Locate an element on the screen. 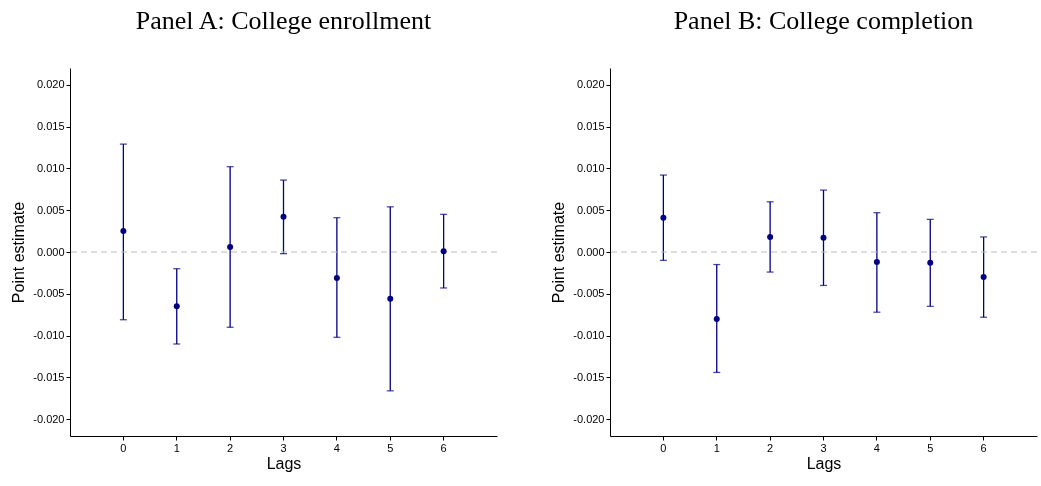 The image size is (1041, 486). chart-title: Panel A: College enrollment is located at coordinates (283, 20).